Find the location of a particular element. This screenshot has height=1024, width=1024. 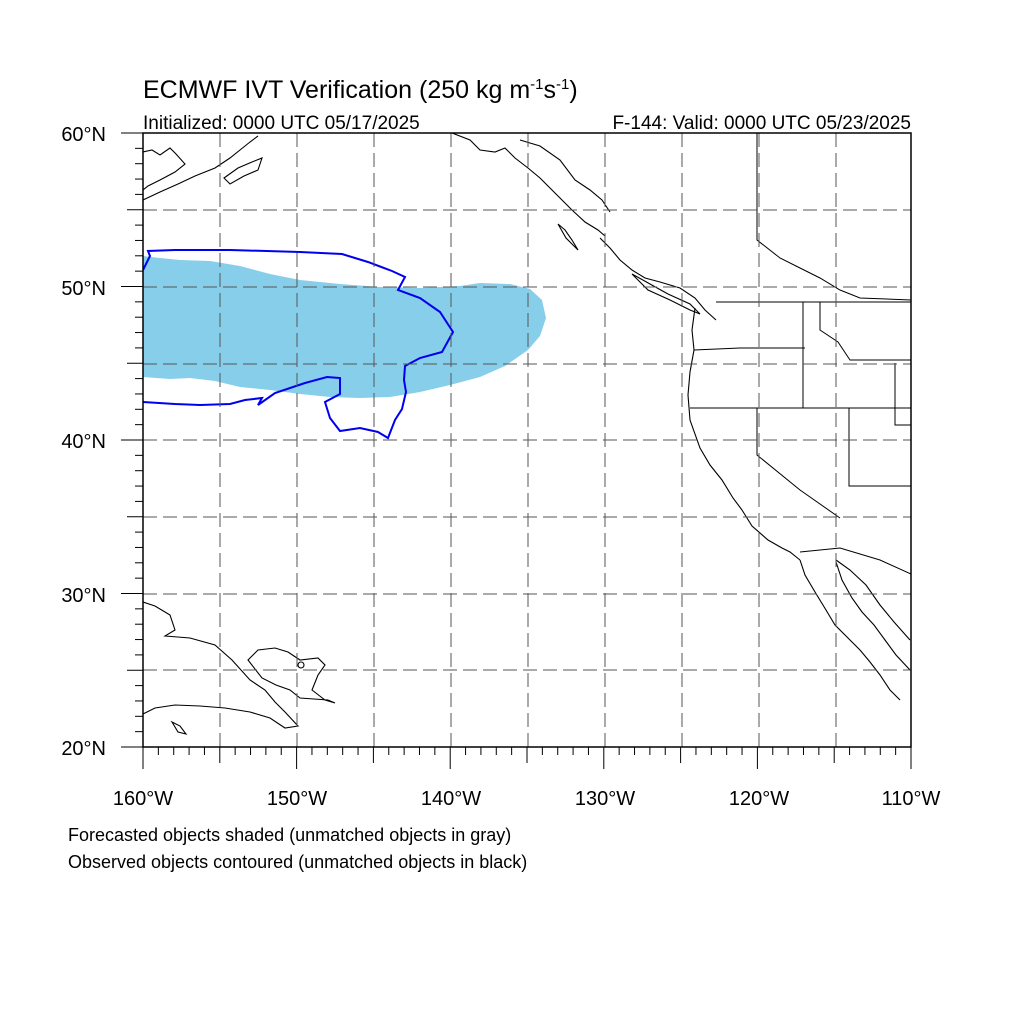

baja-gulf-coast is located at coordinates (873, 616).